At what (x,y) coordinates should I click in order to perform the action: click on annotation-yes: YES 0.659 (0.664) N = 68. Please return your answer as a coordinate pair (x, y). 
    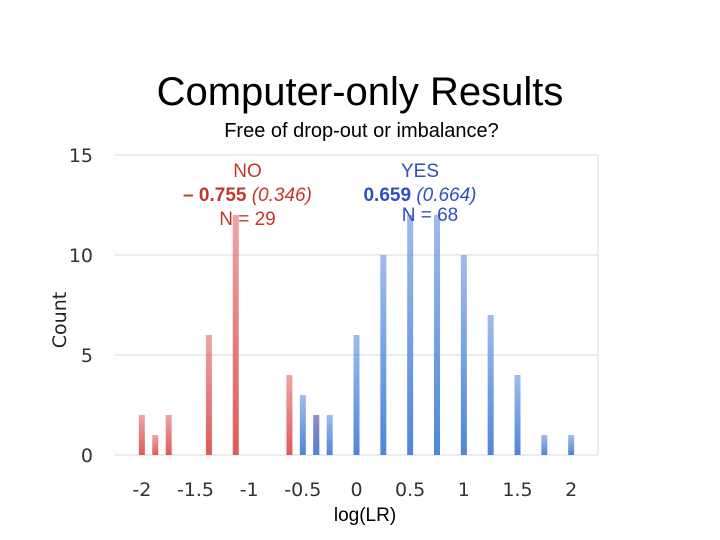
    Looking at the image, I should click on (420, 194).